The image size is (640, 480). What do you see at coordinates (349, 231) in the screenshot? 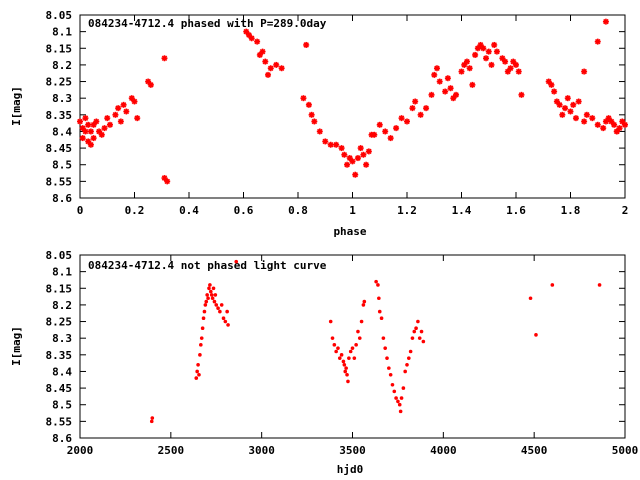
I see `phased-x-axis-label: phase` at bounding box center [349, 231].